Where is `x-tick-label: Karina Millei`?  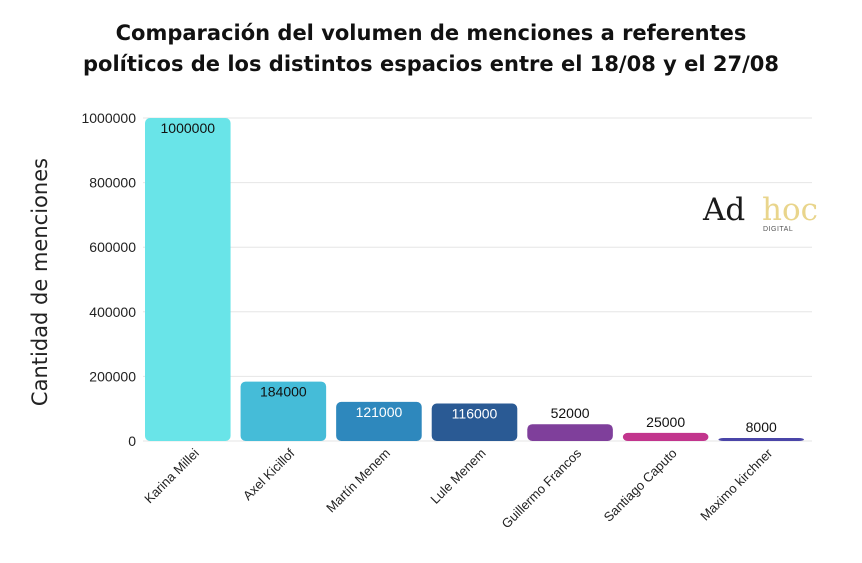 x-tick-label: Karina Millei is located at coordinates (171, 475).